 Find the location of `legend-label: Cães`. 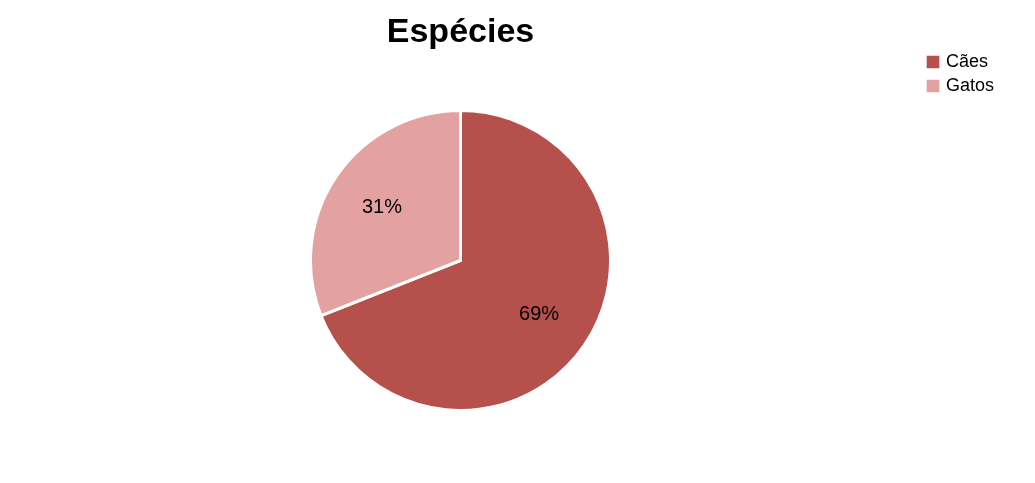

legend-label: Cães is located at coordinates (967, 61).